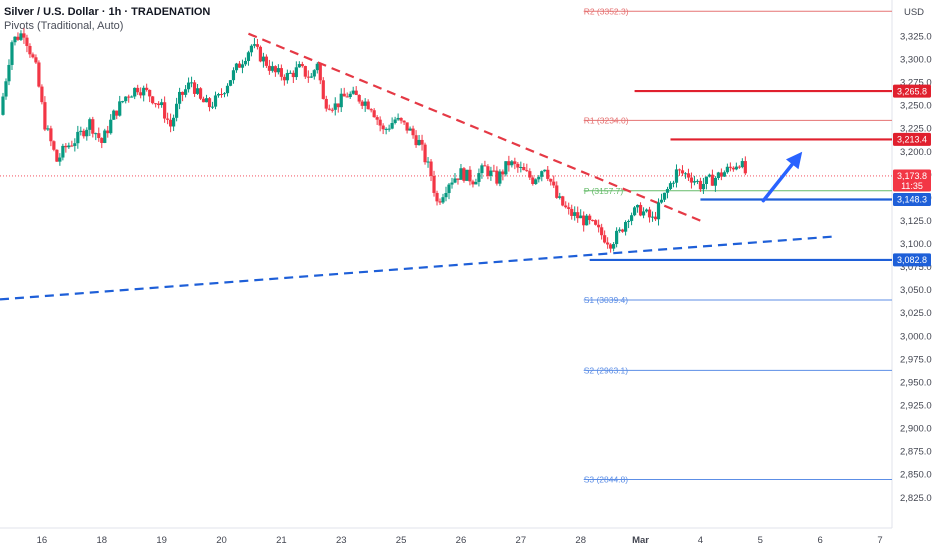  What do you see at coordinates (42, 540) in the screenshot?
I see `x-tick-label: 16` at bounding box center [42, 540].